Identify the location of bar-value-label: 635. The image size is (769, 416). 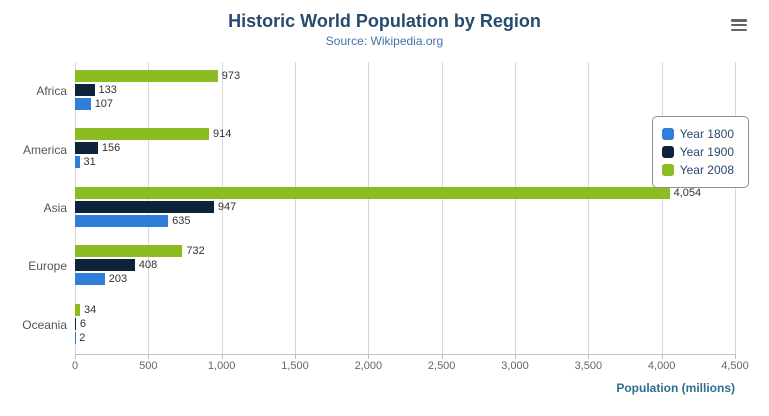
(181, 220).